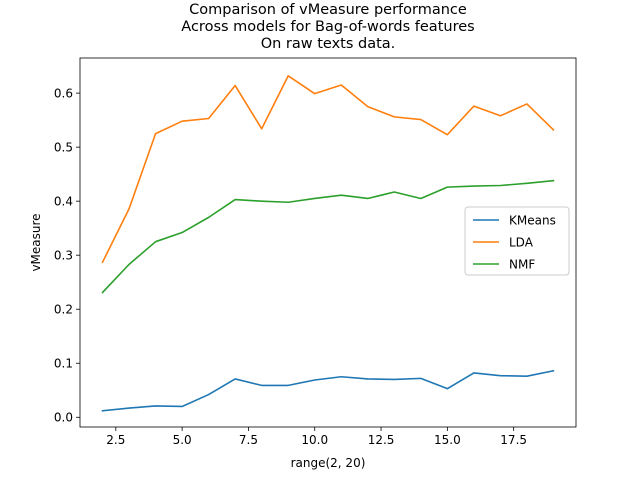 Image resolution: width=640 pixels, height=480 pixels. What do you see at coordinates (63, 364) in the screenshot?
I see `y-tick-label: 0.1` at bounding box center [63, 364].